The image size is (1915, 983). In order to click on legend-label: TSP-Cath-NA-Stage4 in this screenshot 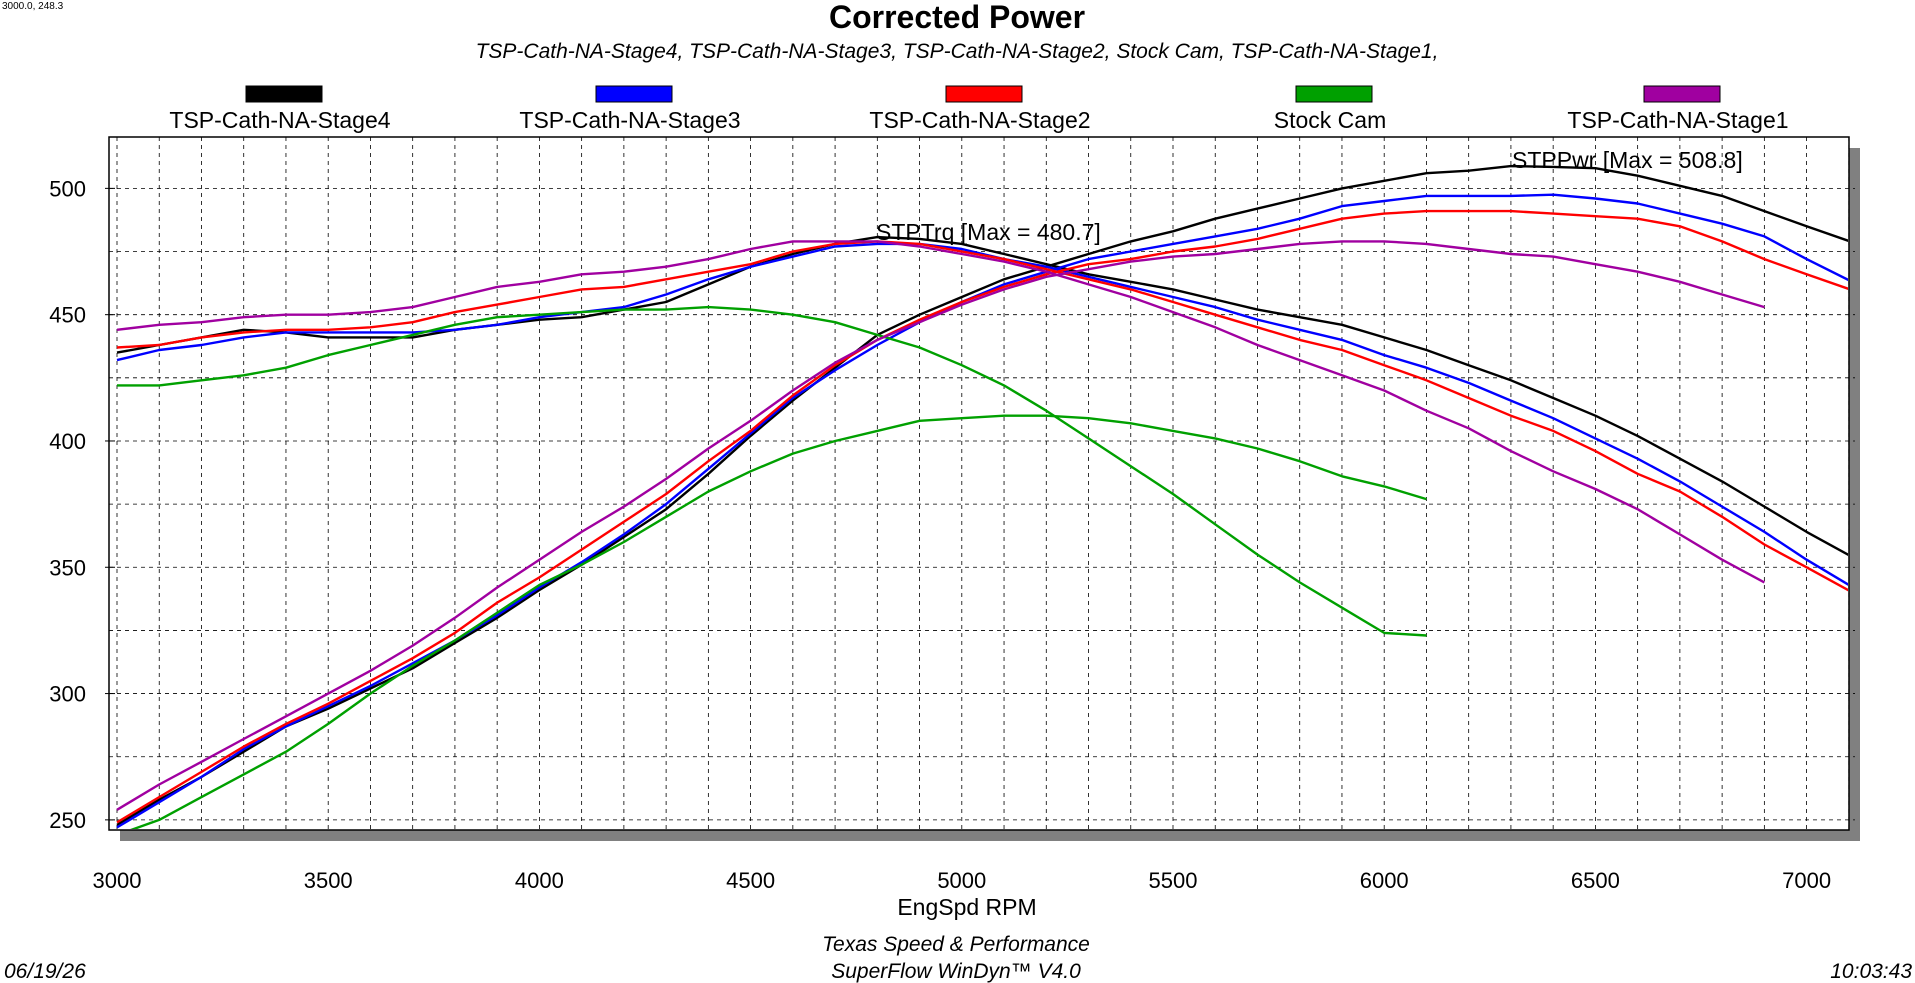, I will do `click(279, 120)`.